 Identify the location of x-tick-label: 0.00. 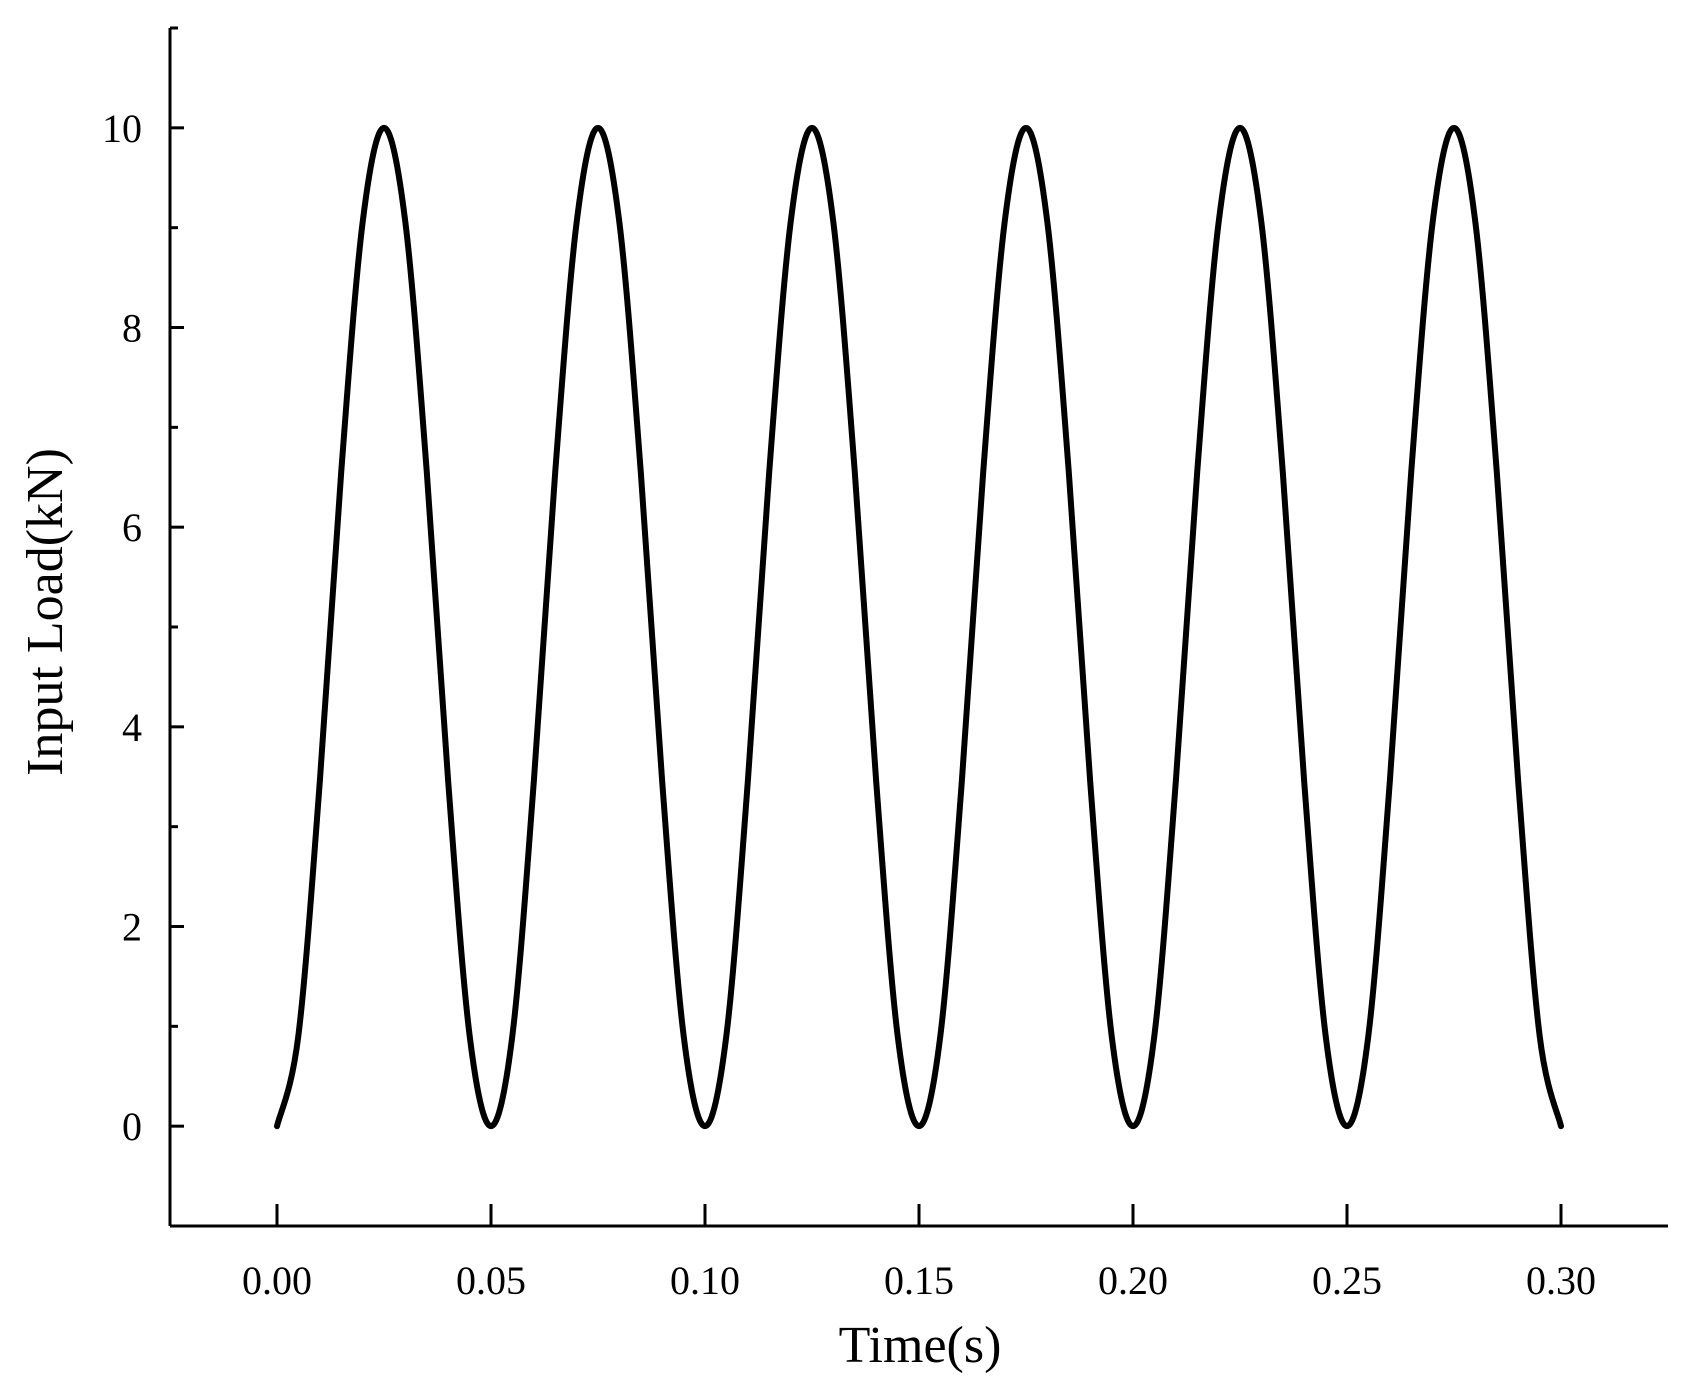
(277, 1280).